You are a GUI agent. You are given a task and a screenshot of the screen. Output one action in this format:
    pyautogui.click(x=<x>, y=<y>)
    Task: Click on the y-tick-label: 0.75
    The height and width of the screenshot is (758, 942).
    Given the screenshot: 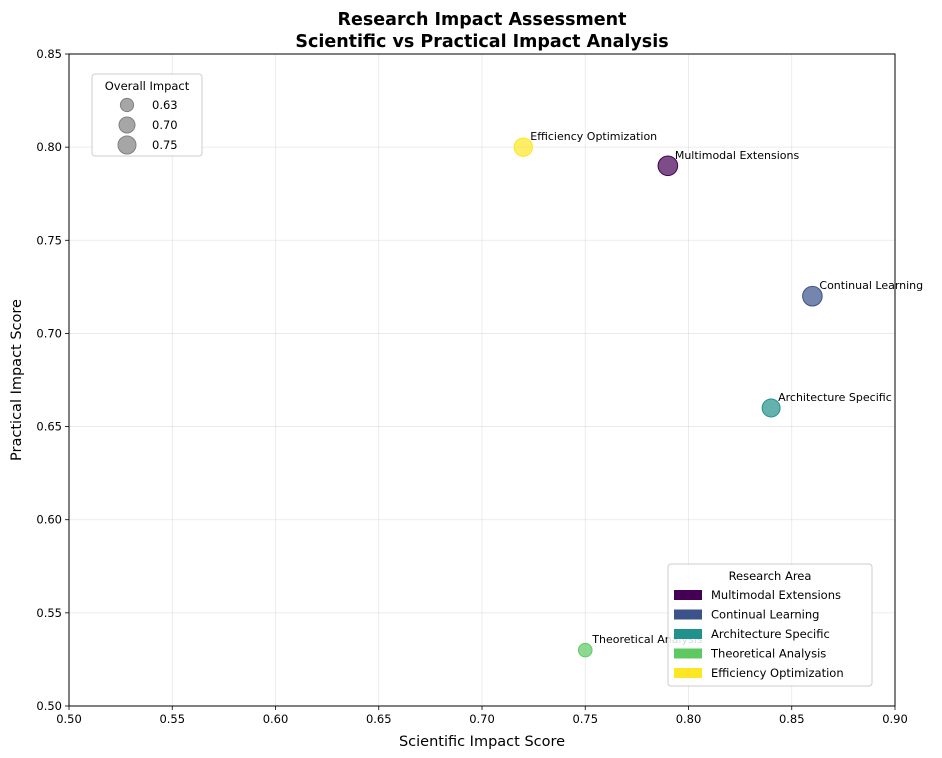 What is the action you would take?
    pyautogui.click(x=49, y=240)
    